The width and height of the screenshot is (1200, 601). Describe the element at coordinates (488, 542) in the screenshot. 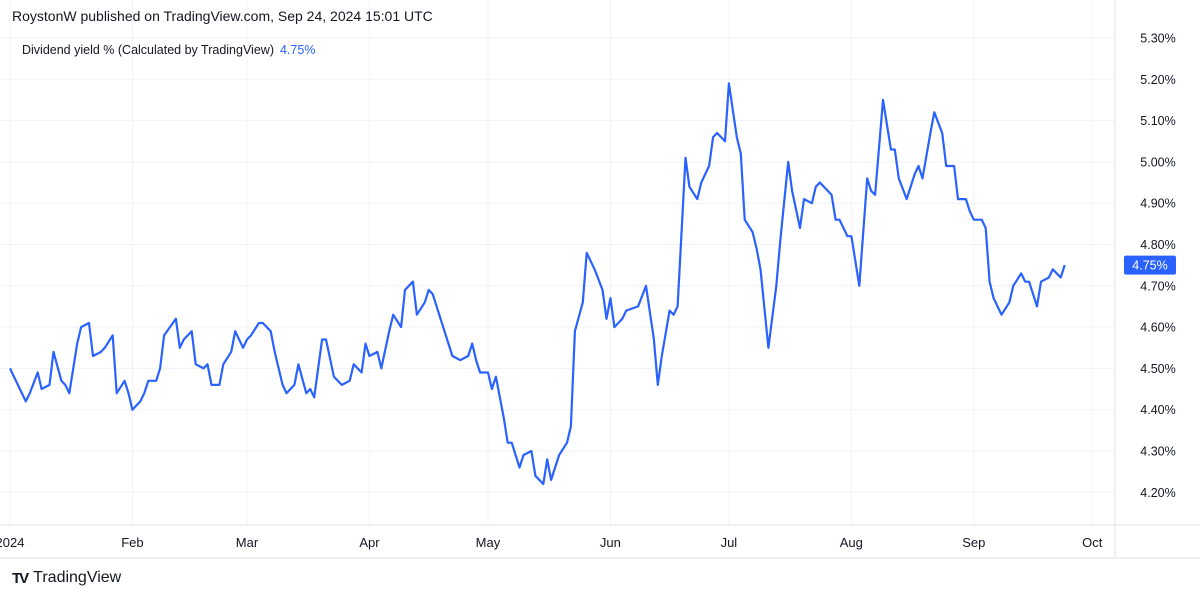

I see `x-tick-label: May` at that location.